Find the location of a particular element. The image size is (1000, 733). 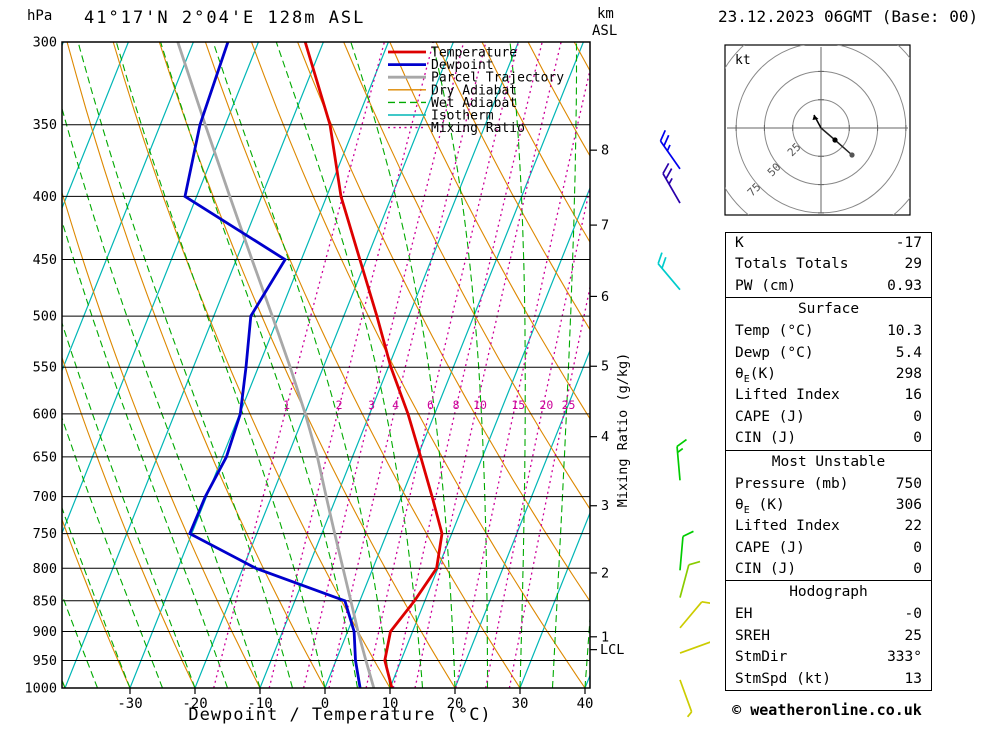

pressure-tick-label: 450 is located at coordinates (45, 260).